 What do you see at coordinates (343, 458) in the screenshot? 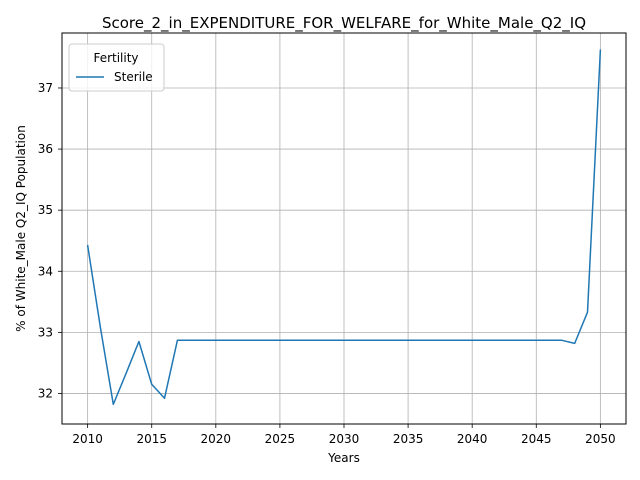
I see `x-axis-label: Years` at bounding box center [343, 458].